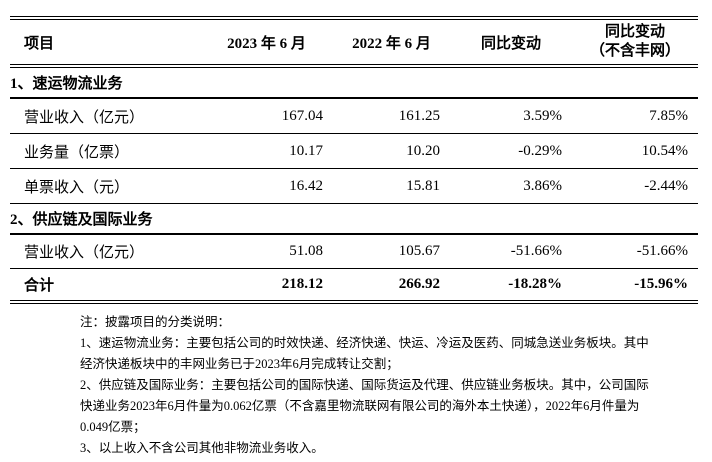  What do you see at coordinates (155, 322) in the screenshot?
I see `footnote-heading: 注：披露项目的分类说明：` at bounding box center [155, 322].